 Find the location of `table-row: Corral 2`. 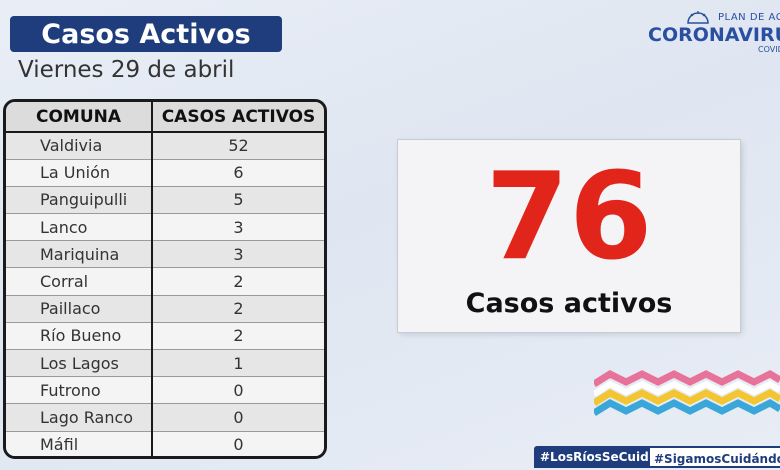

table-row: Corral 2 is located at coordinates (165, 281).